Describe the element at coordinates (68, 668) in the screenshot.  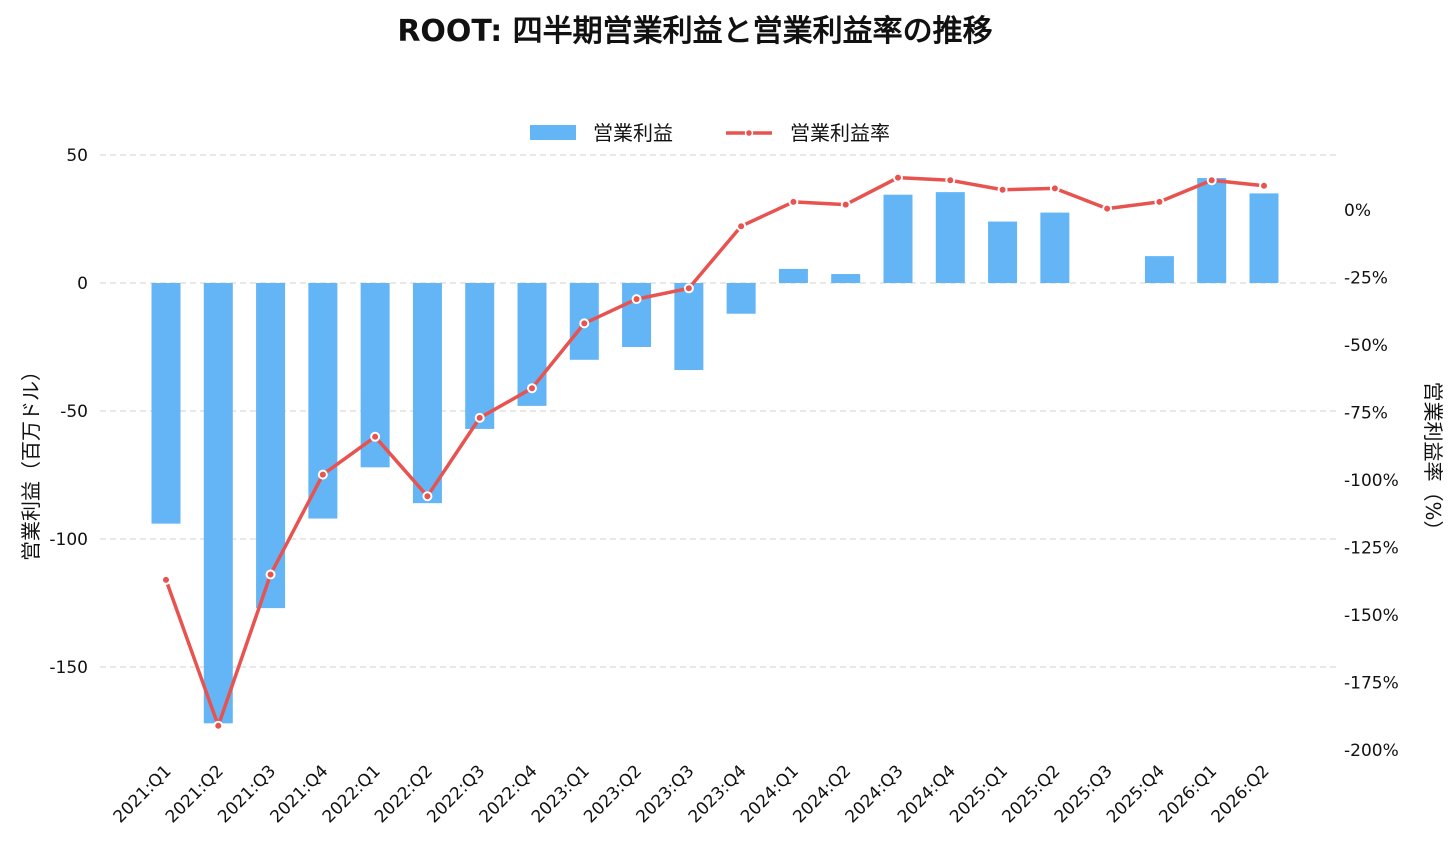
I see `left-tick-label: -150` at that location.